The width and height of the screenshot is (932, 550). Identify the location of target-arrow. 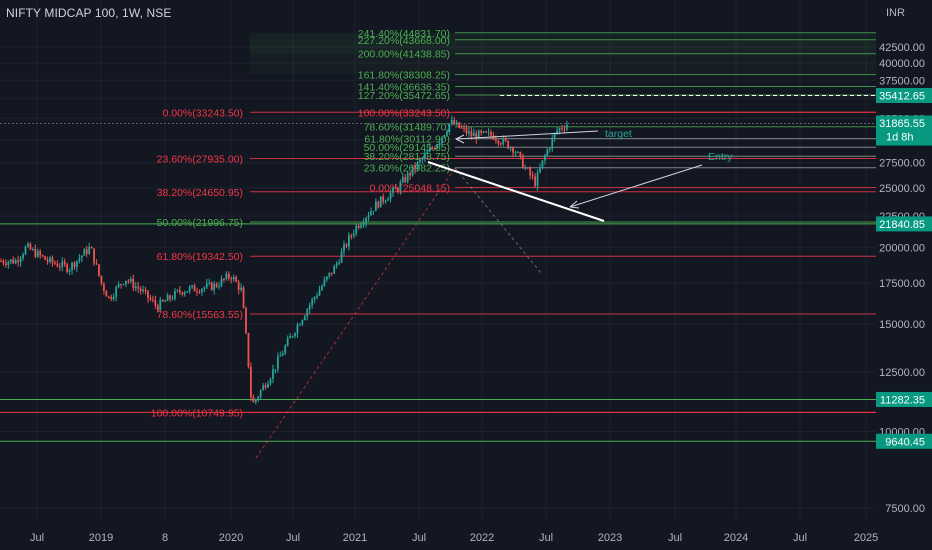
(527, 135).